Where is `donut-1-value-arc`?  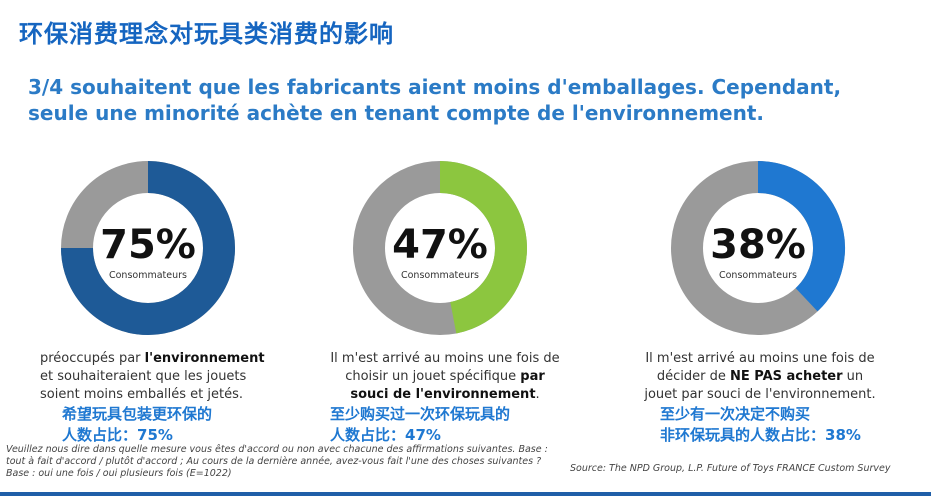 donut-1-value-arc is located at coordinates (148, 248).